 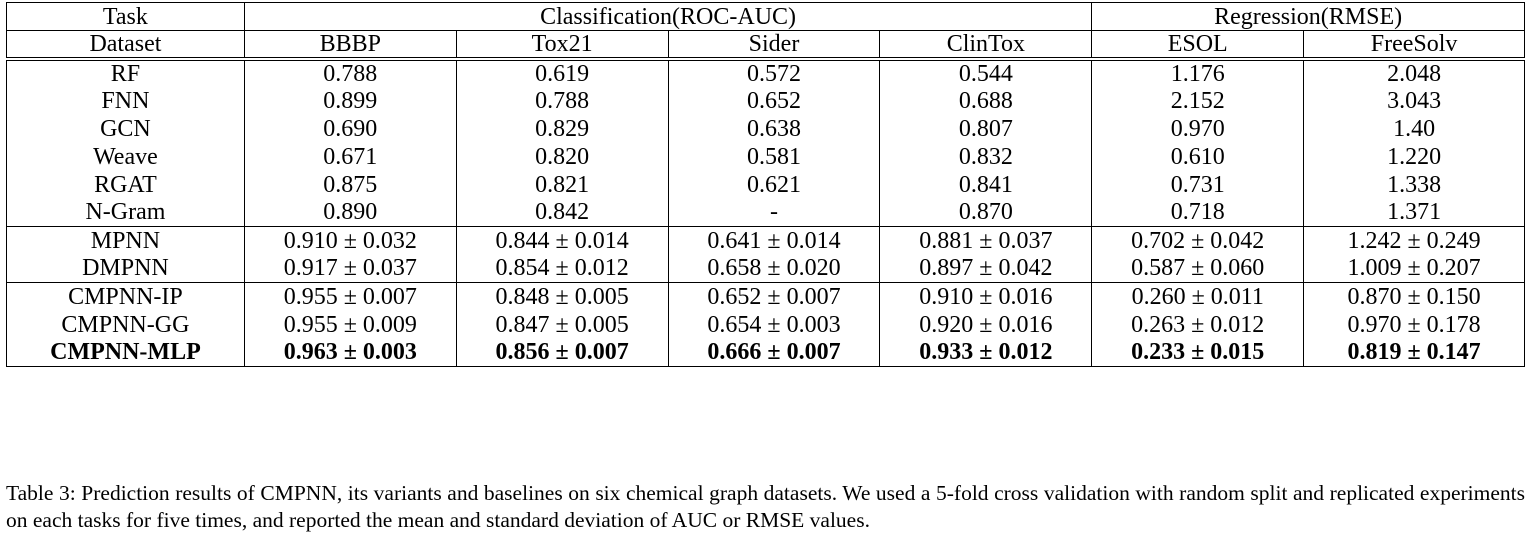 I want to click on value-cell: 1.40, so click(x=1414, y=128).